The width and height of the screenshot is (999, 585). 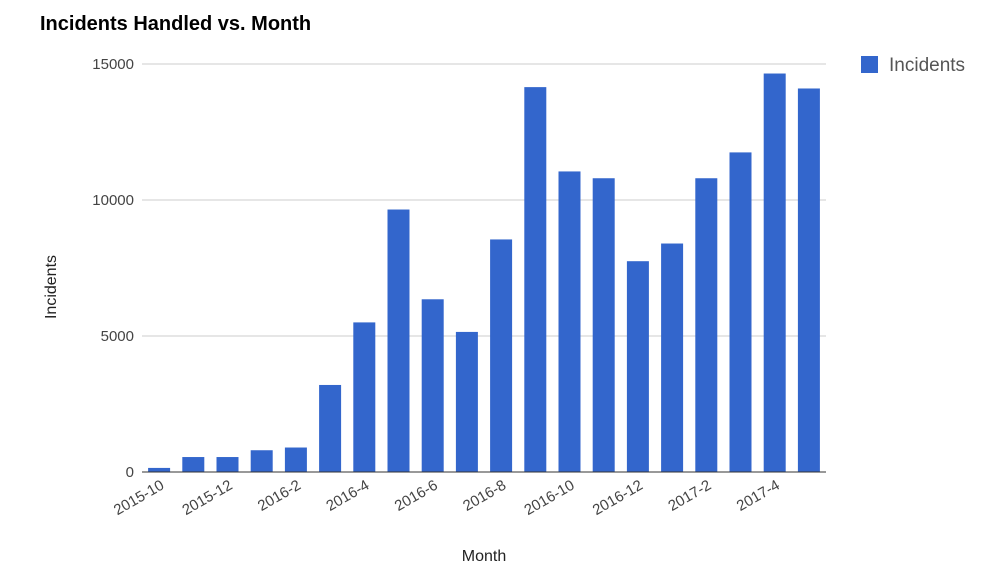 I want to click on y-tick-label: 5000, so click(x=117, y=336).